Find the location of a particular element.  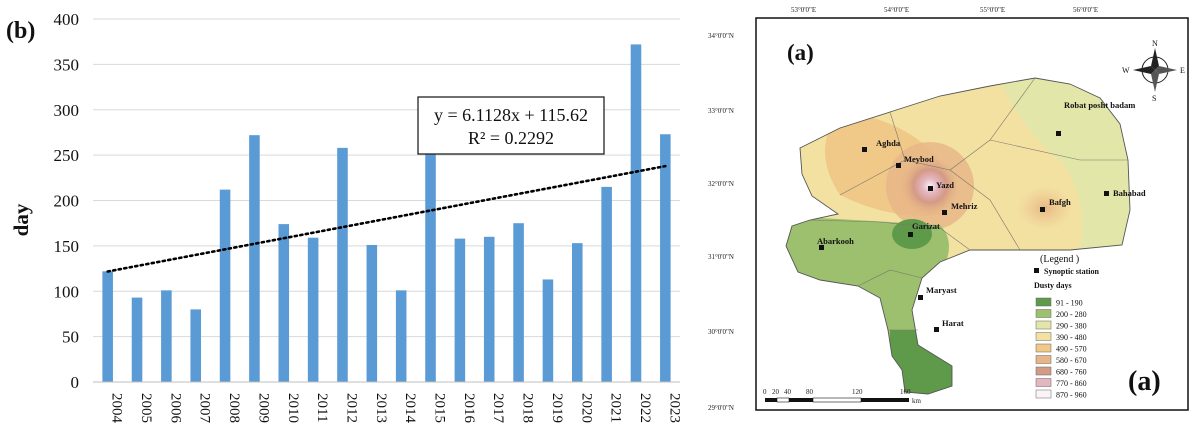

legend-station-marker is located at coordinates (1036, 270).